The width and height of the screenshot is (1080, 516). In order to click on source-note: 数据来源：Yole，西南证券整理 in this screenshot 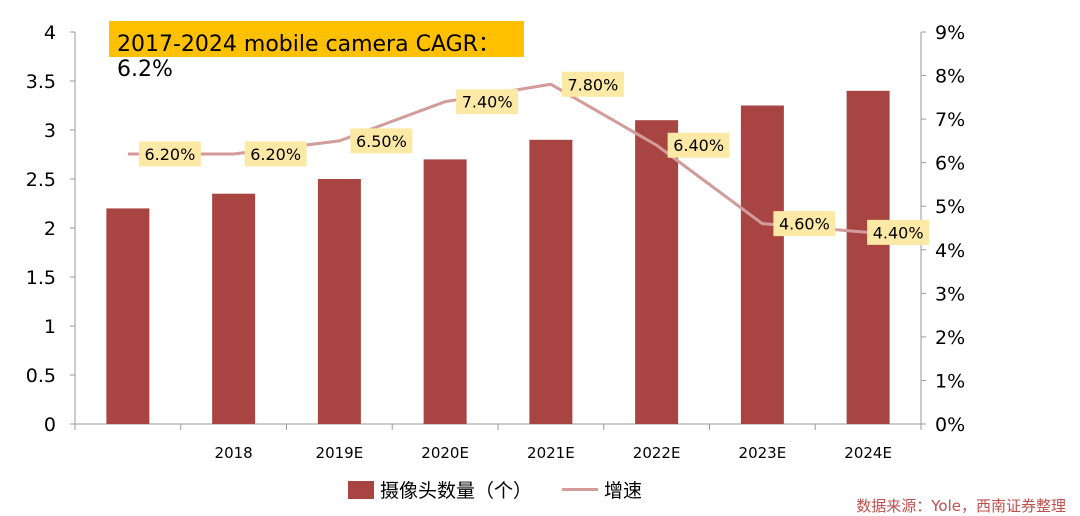, I will do `click(961, 506)`.